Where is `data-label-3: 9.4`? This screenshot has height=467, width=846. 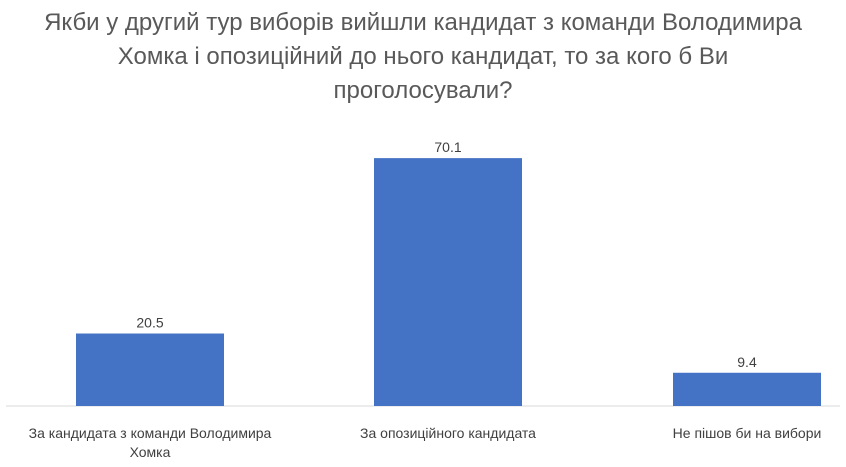
data-label-3: 9.4 is located at coordinates (747, 362).